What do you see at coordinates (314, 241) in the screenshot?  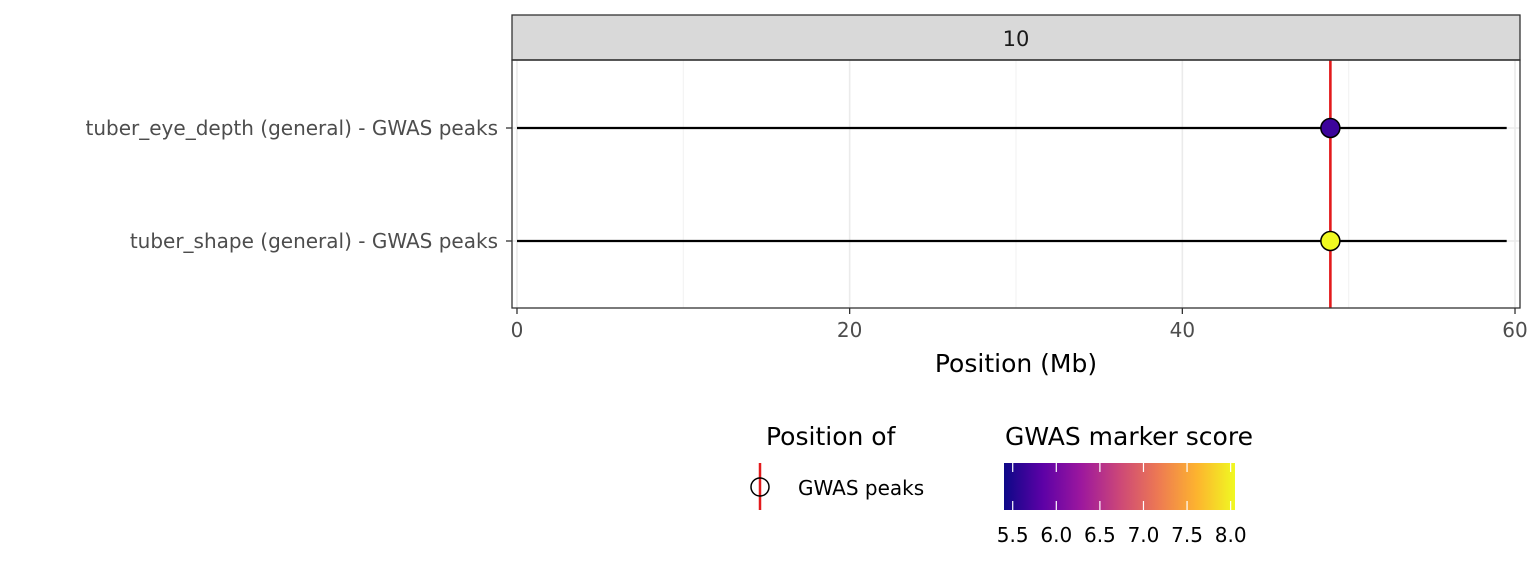 I see `y-tick-label: tuber_shape (general) - GWAS peaks` at bounding box center [314, 241].